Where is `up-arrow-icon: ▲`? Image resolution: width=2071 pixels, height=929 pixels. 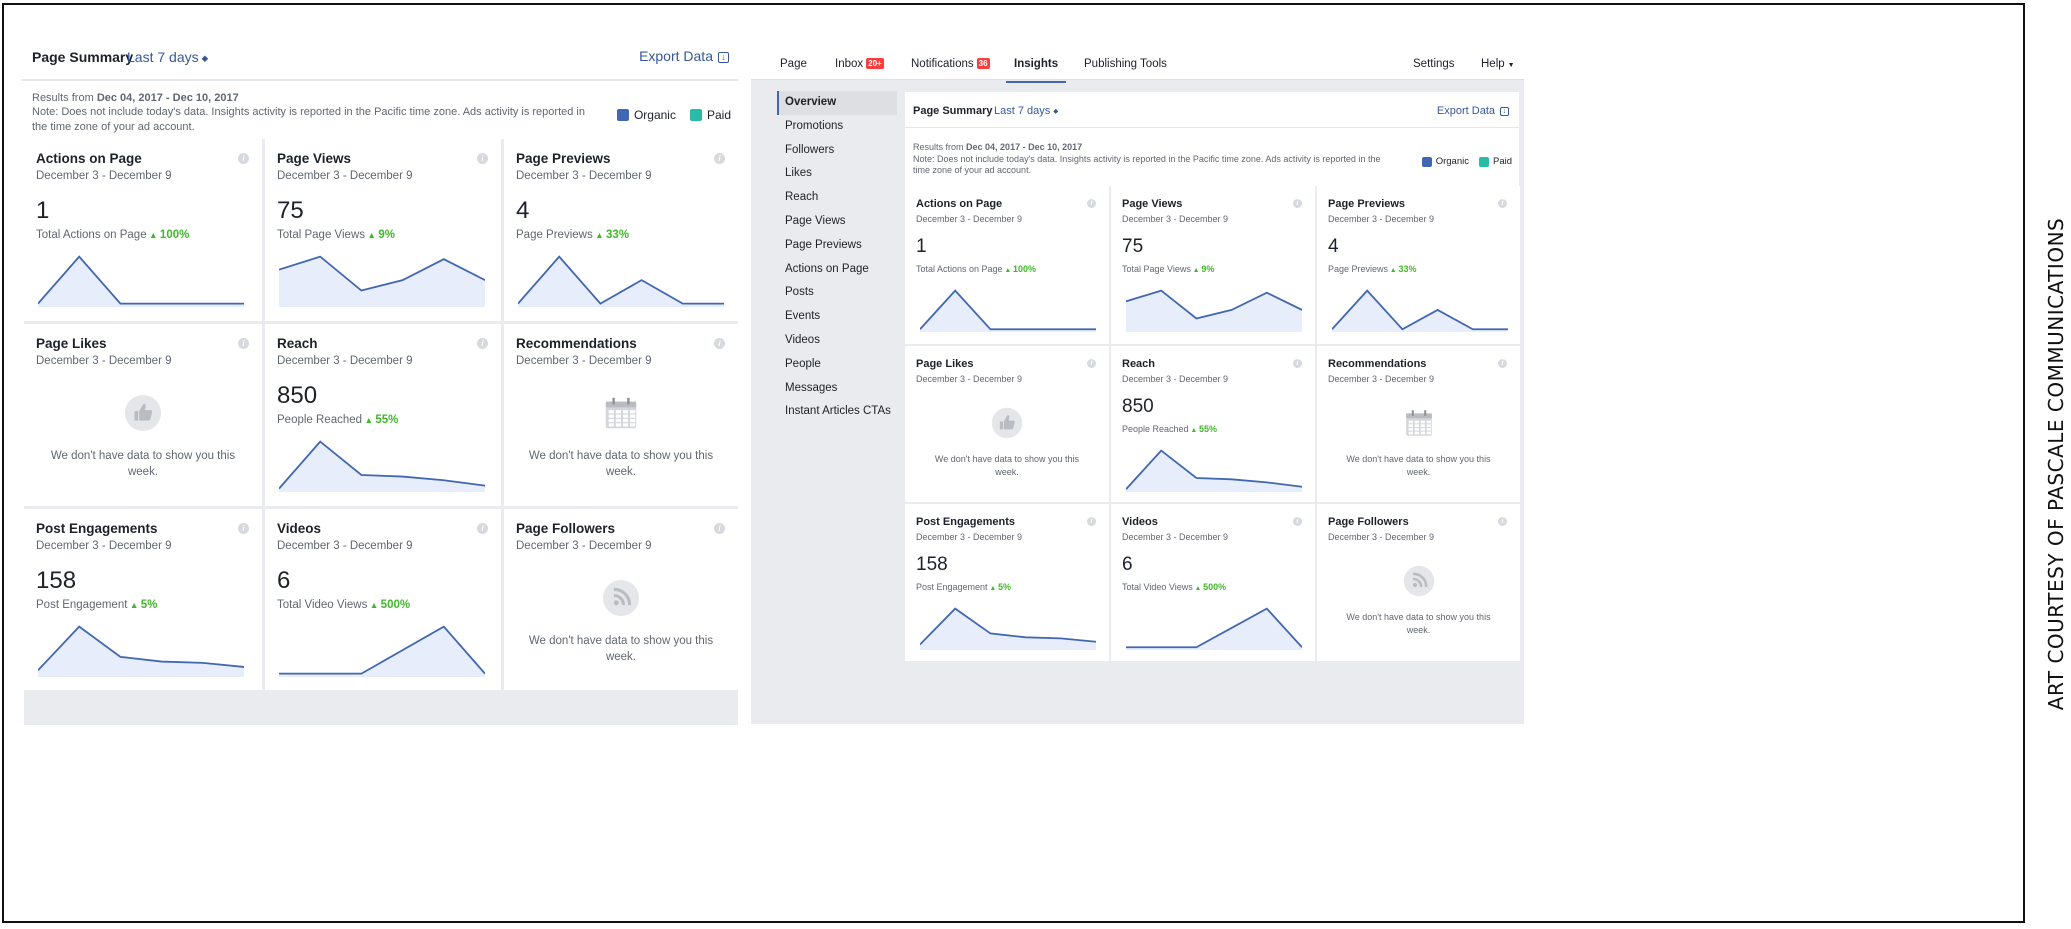
up-arrow-icon: ▲ is located at coordinates (372, 235).